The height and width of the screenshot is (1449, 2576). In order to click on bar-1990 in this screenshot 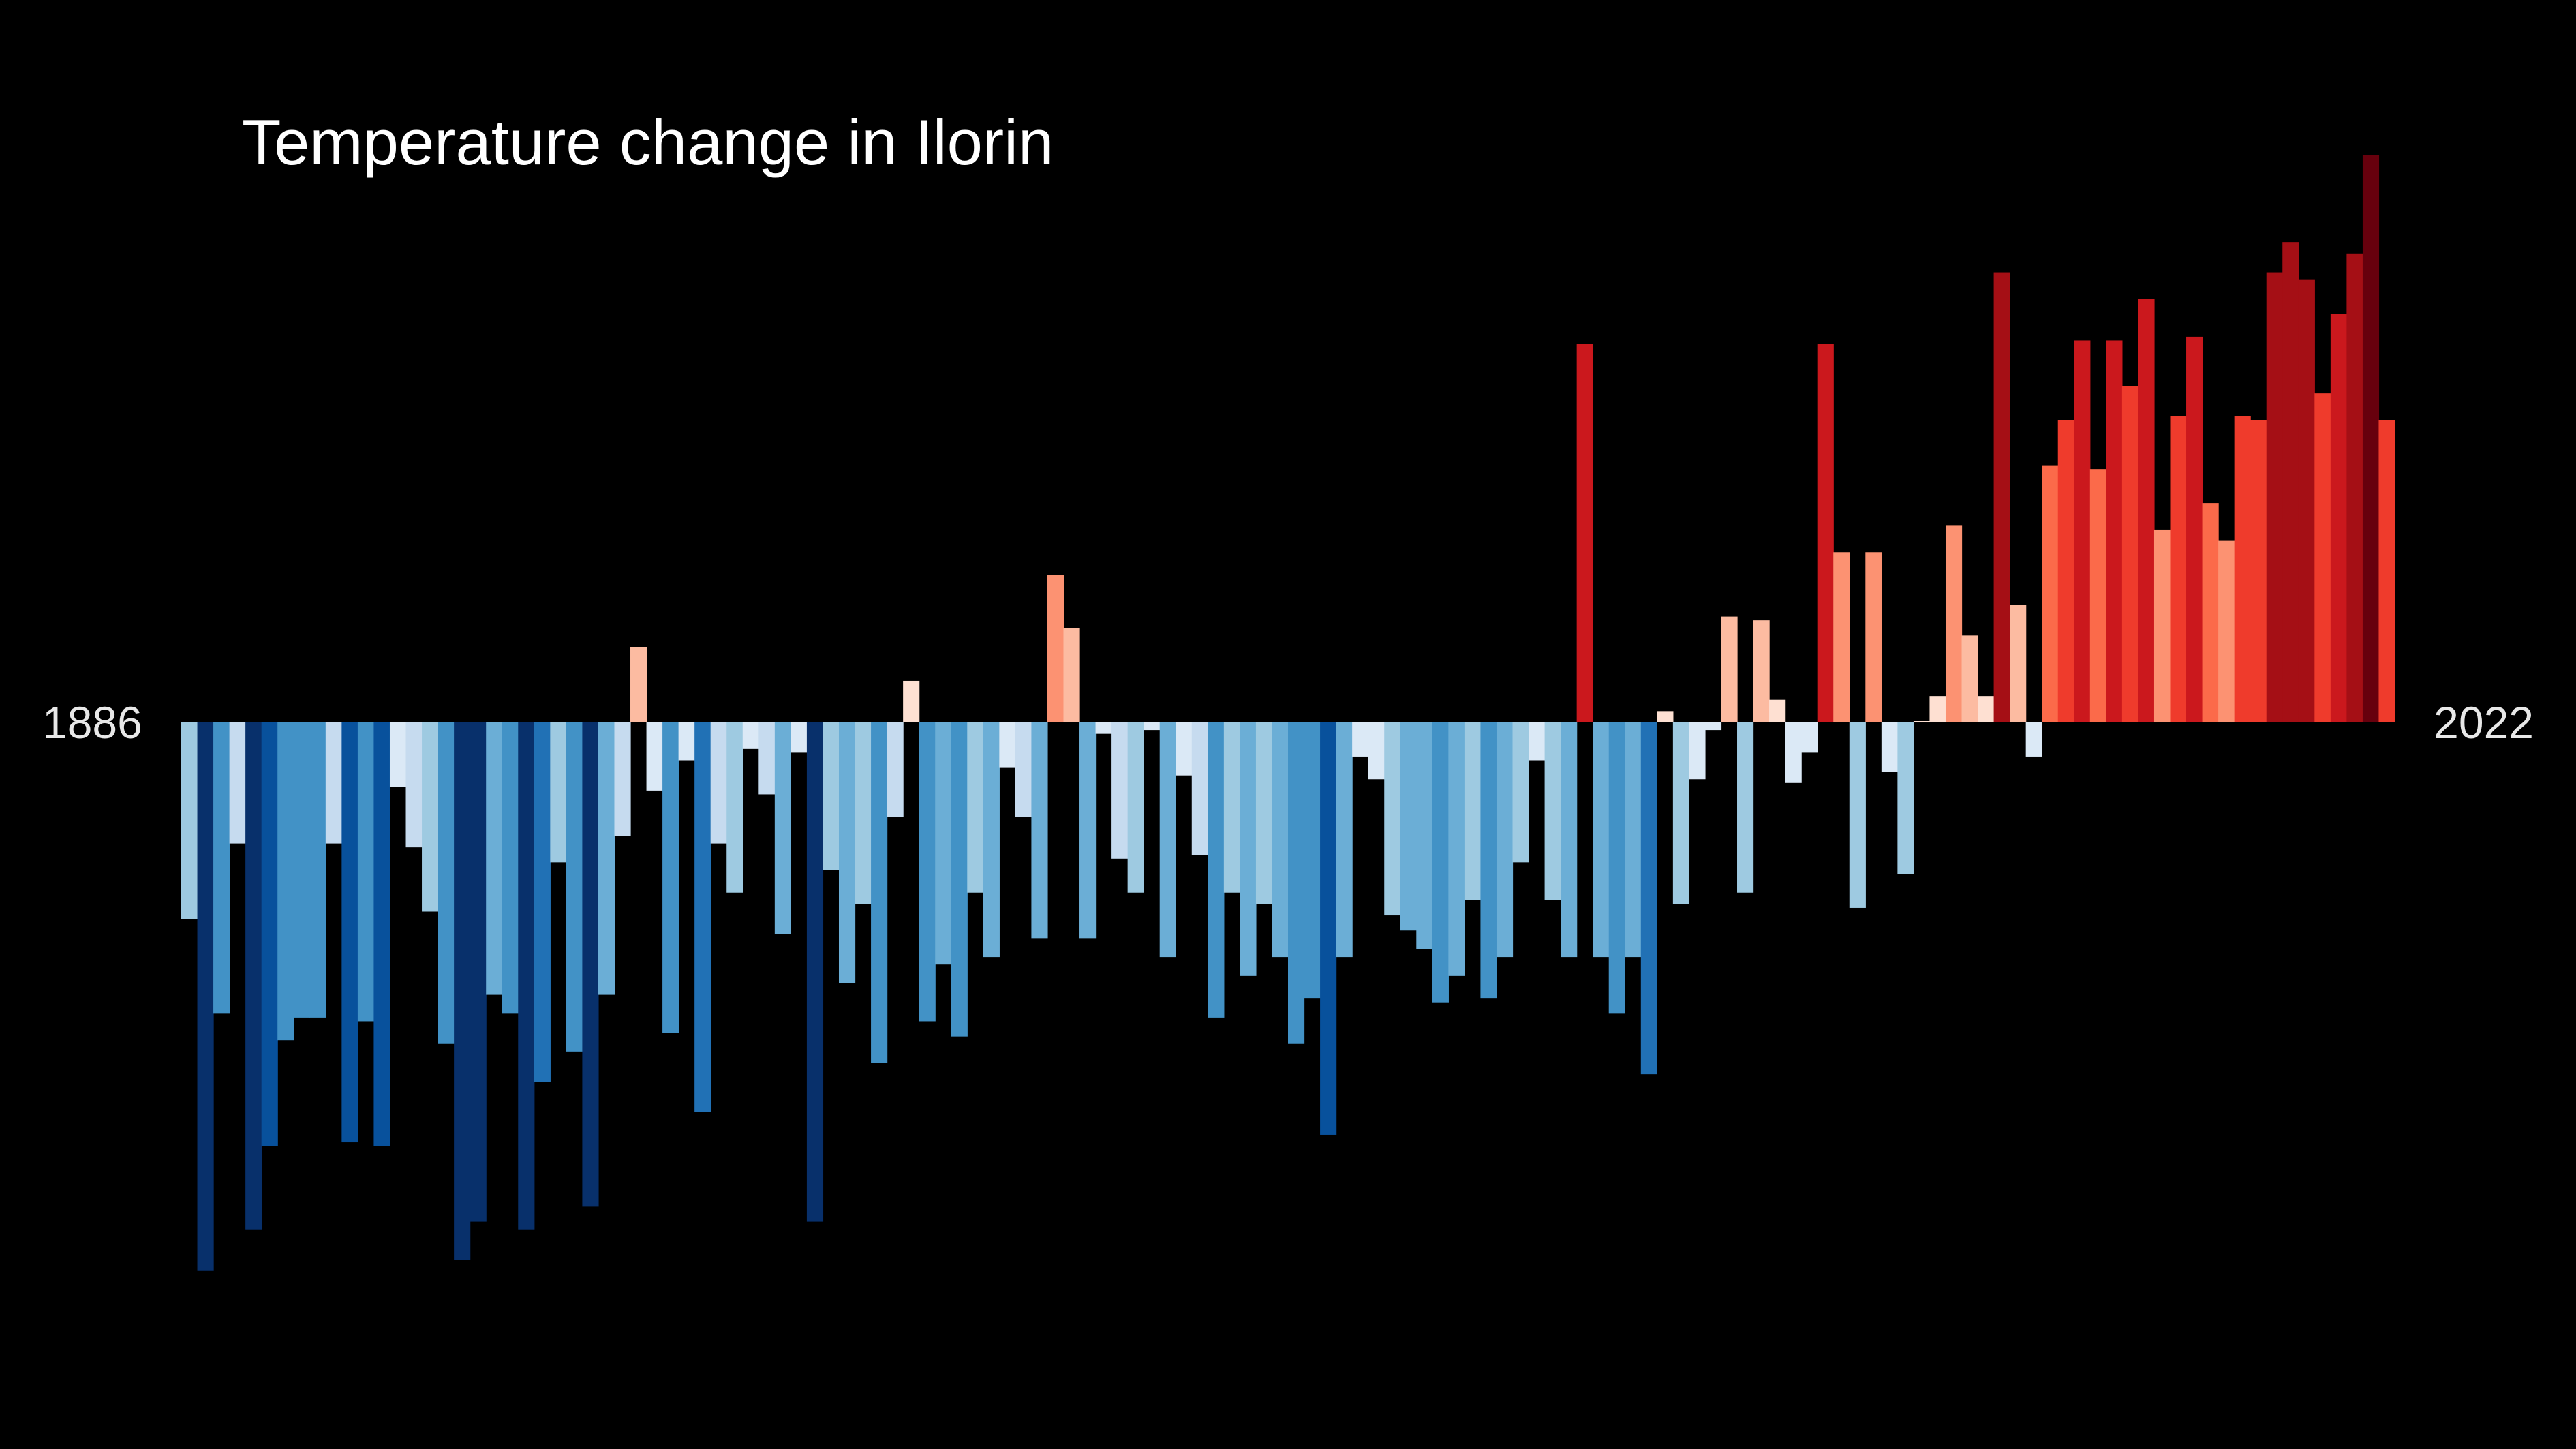, I will do `click(1857, 815)`.